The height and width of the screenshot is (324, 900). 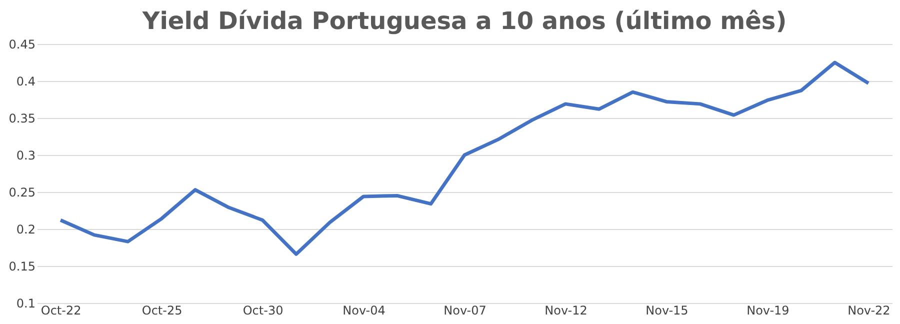 I want to click on x-tick-label: Nov-15, so click(x=667, y=311).